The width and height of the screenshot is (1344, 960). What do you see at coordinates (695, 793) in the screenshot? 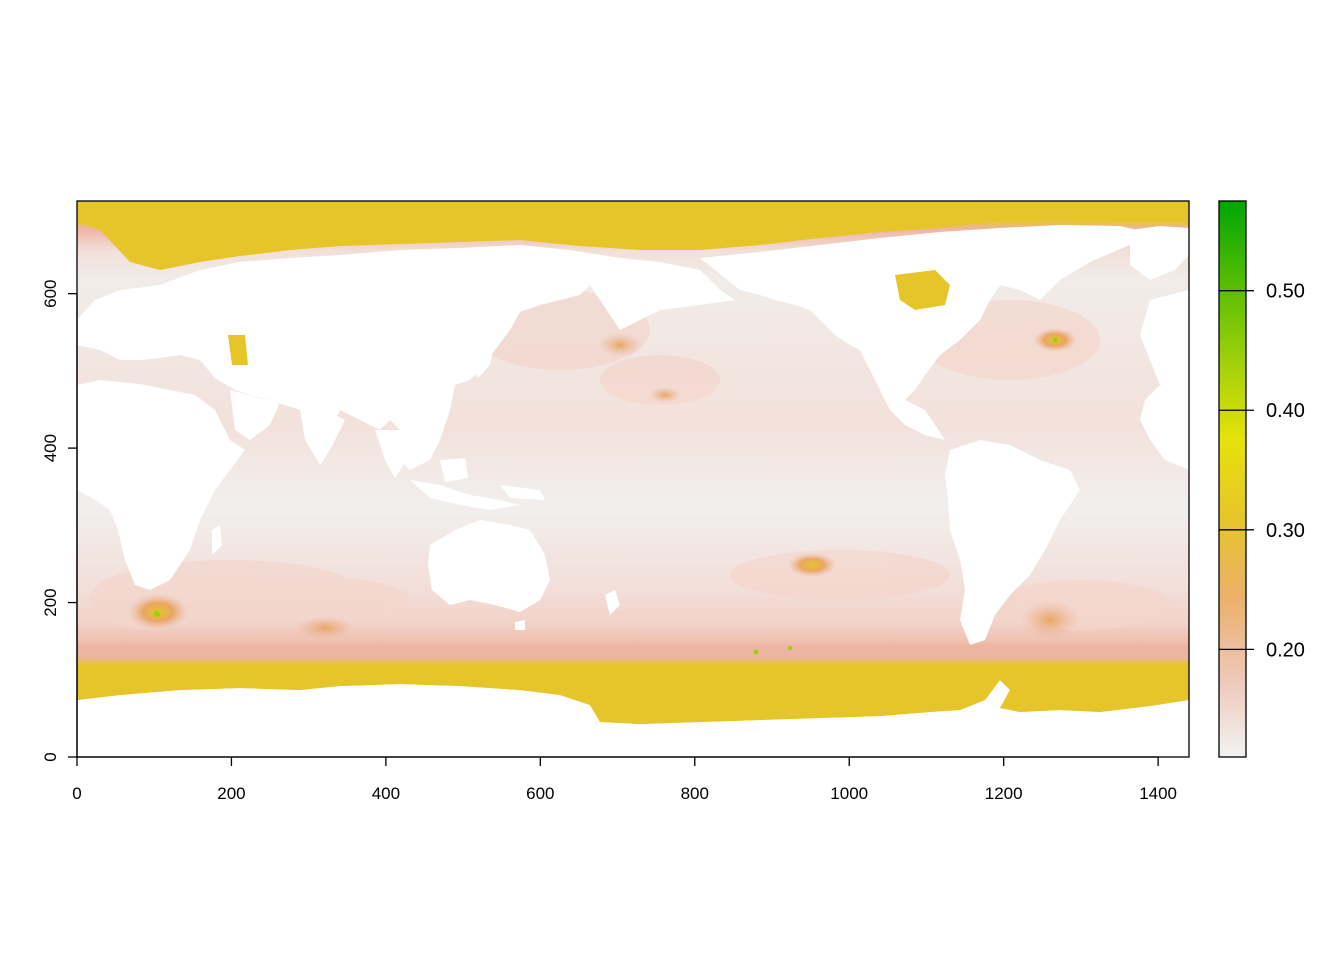
I see `x-tick-label: 800` at bounding box center [695, 793].